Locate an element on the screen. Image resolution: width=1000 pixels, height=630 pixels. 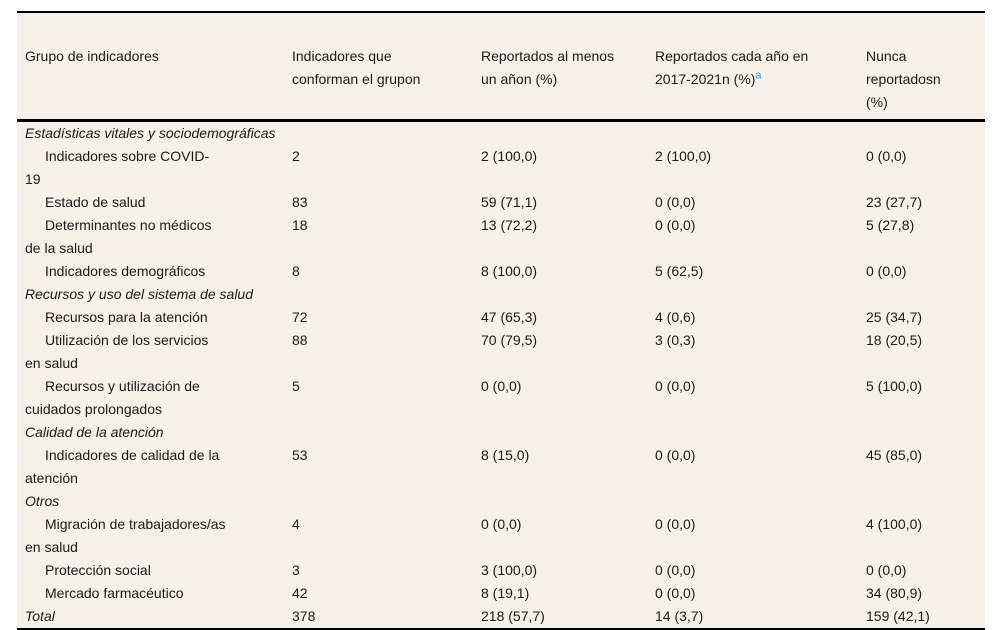
cell-total-indicators: 42 is located at coordinates (300, 593).